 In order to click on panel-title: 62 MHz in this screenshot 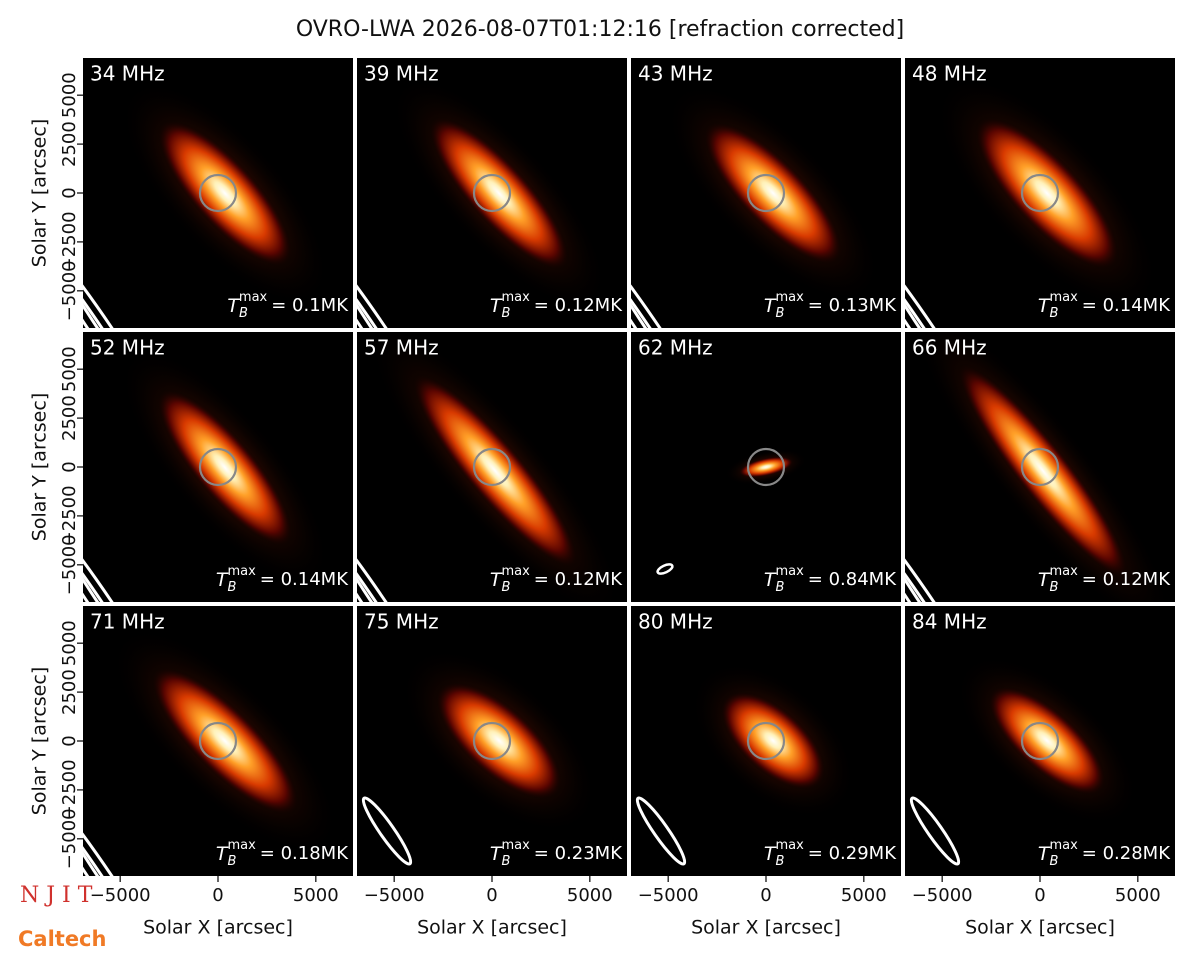, I will do `click(675, 348)`.